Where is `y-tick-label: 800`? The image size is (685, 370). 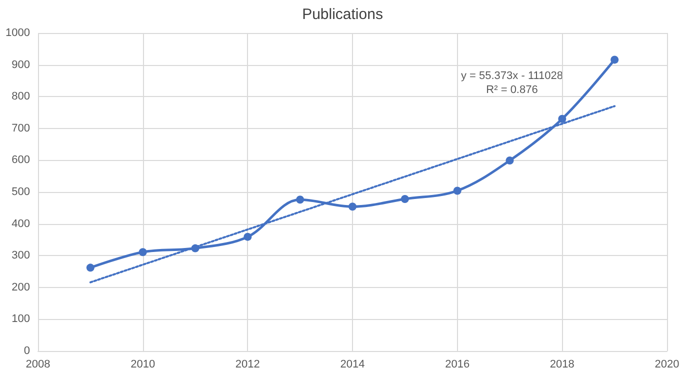
y-tick-label: 800 is located at coordinates (21, 96).